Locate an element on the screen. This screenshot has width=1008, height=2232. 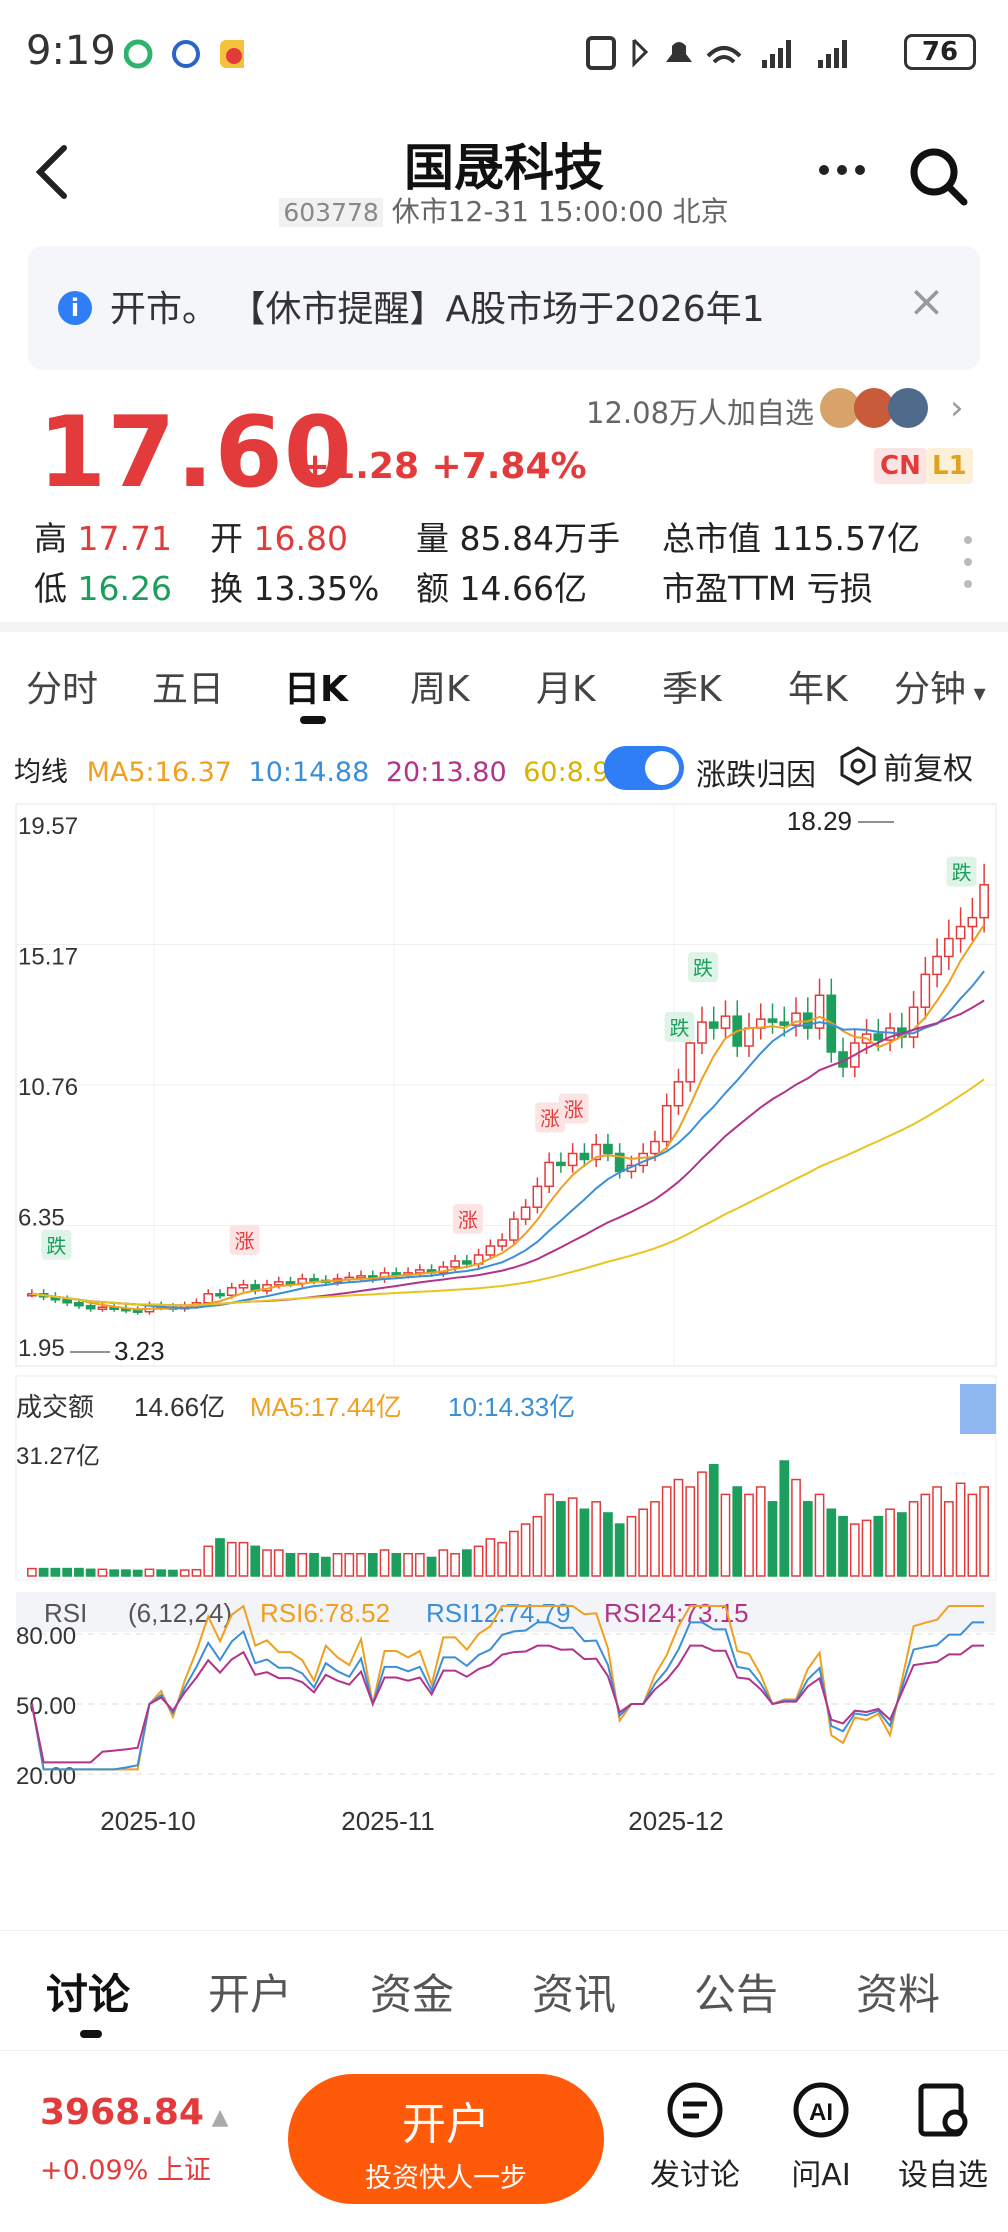
close-icon: × is located at coordinates (926, 301).